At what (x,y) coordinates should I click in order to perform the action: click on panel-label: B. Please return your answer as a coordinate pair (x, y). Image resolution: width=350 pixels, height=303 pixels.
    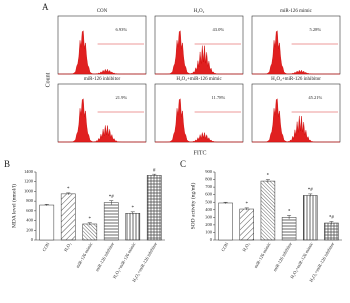
    Looking at the image, I should click on (7, 164).